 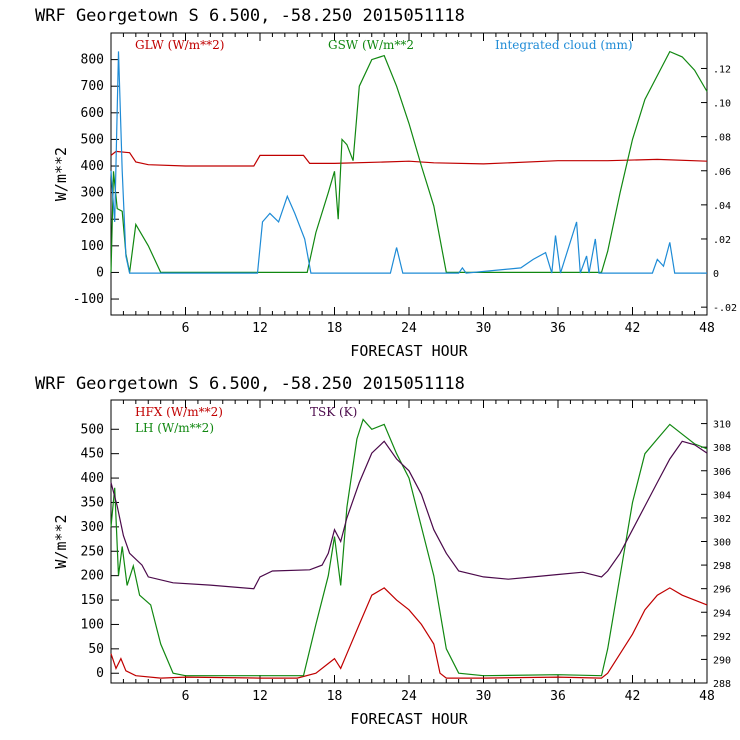 I want to click on y2-tick-label: 290, so click(x=722, y=660).